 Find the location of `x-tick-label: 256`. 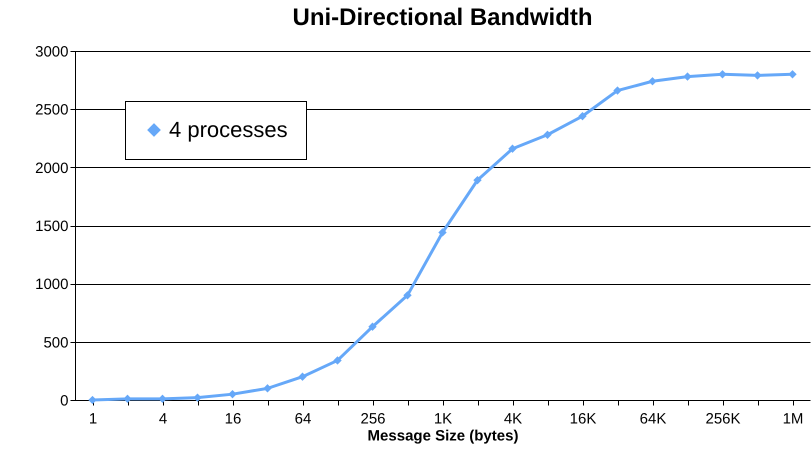

x-tick-label: 256 is located at coordinates (373, 419).